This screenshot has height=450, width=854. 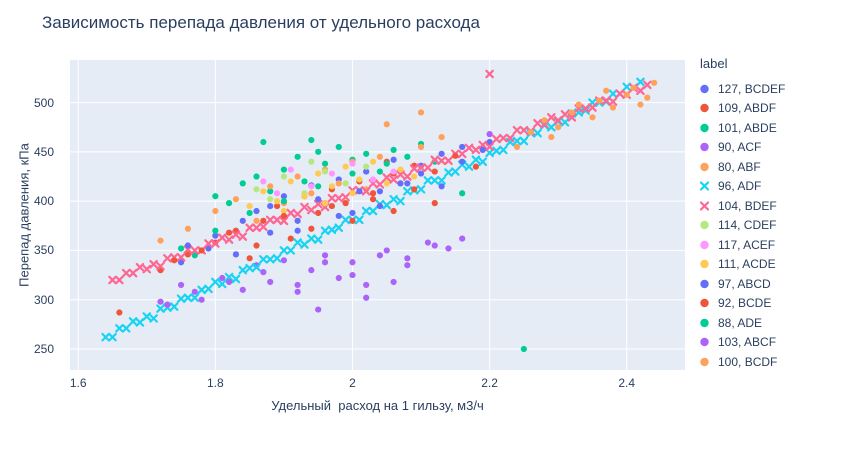 I want to click on legend-item-104-BDEF: 104, BDEF, so click(x=773, y=206).